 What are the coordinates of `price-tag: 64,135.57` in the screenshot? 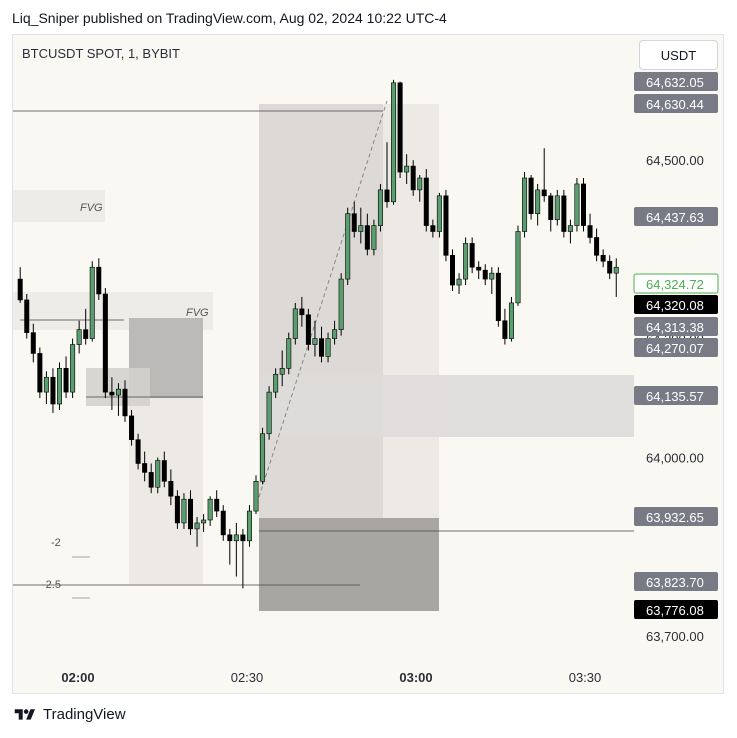 It's located at (676, 395).